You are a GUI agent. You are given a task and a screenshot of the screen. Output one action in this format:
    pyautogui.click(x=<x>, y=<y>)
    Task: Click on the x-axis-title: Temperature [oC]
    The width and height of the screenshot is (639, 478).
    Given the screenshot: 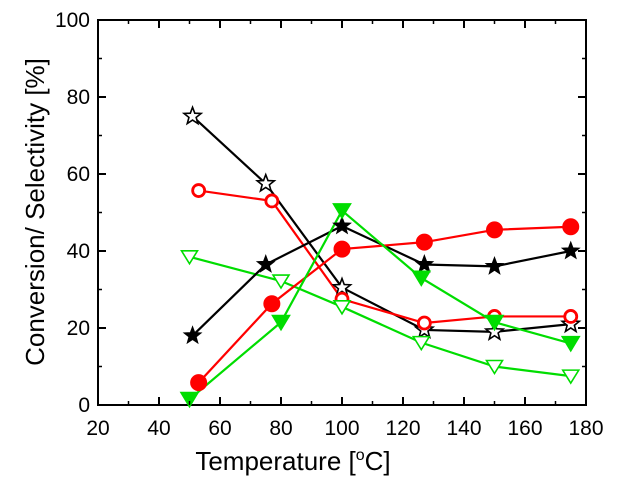 What is the action you would take?
    pyautogui.click(x=292, y=461)
    